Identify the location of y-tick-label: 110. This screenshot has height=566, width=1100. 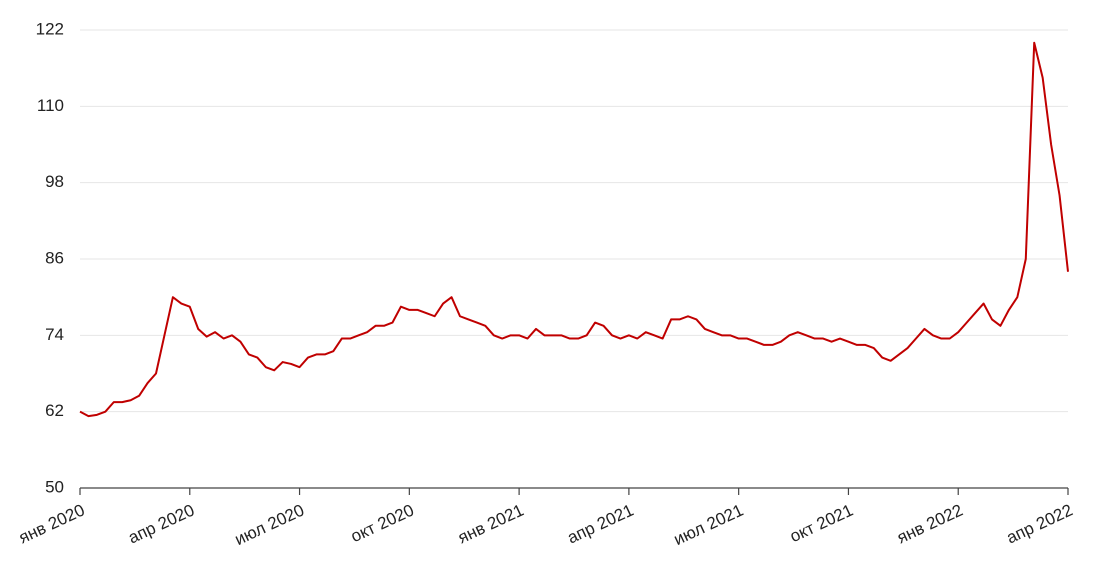
(50, 105).